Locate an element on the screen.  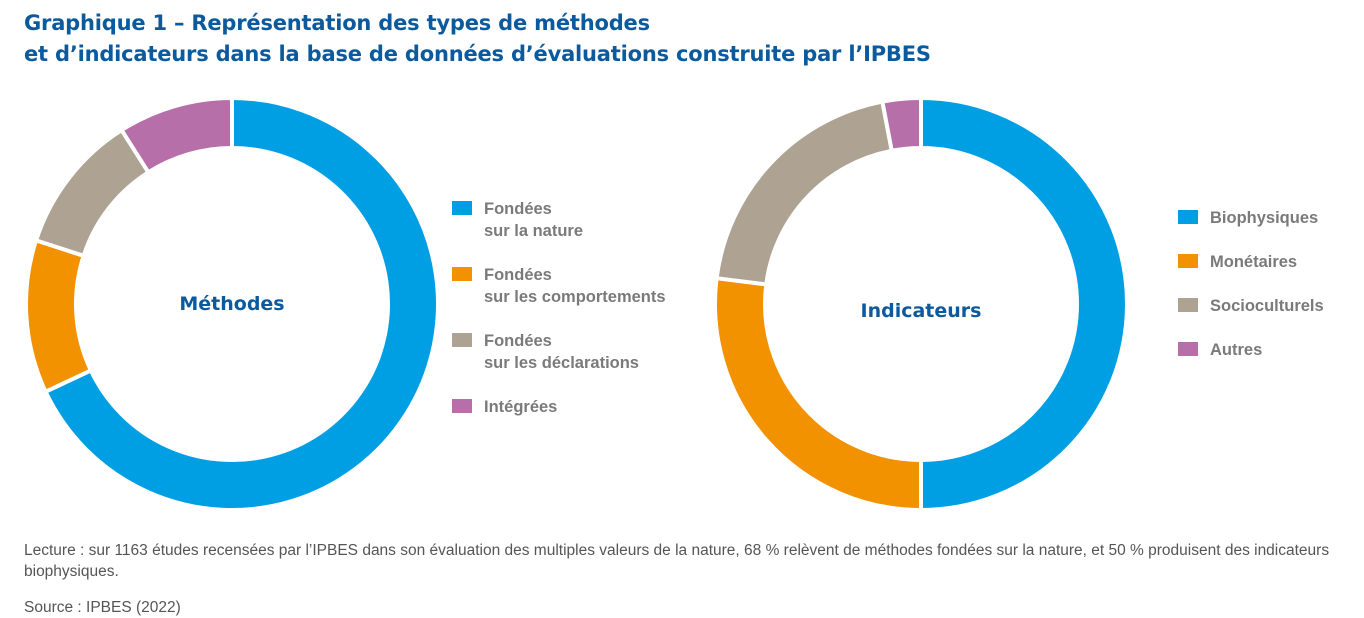
legend-item-fondees-sur-la-nature: Fondées sur la nature is located at coordinates (517, 220).